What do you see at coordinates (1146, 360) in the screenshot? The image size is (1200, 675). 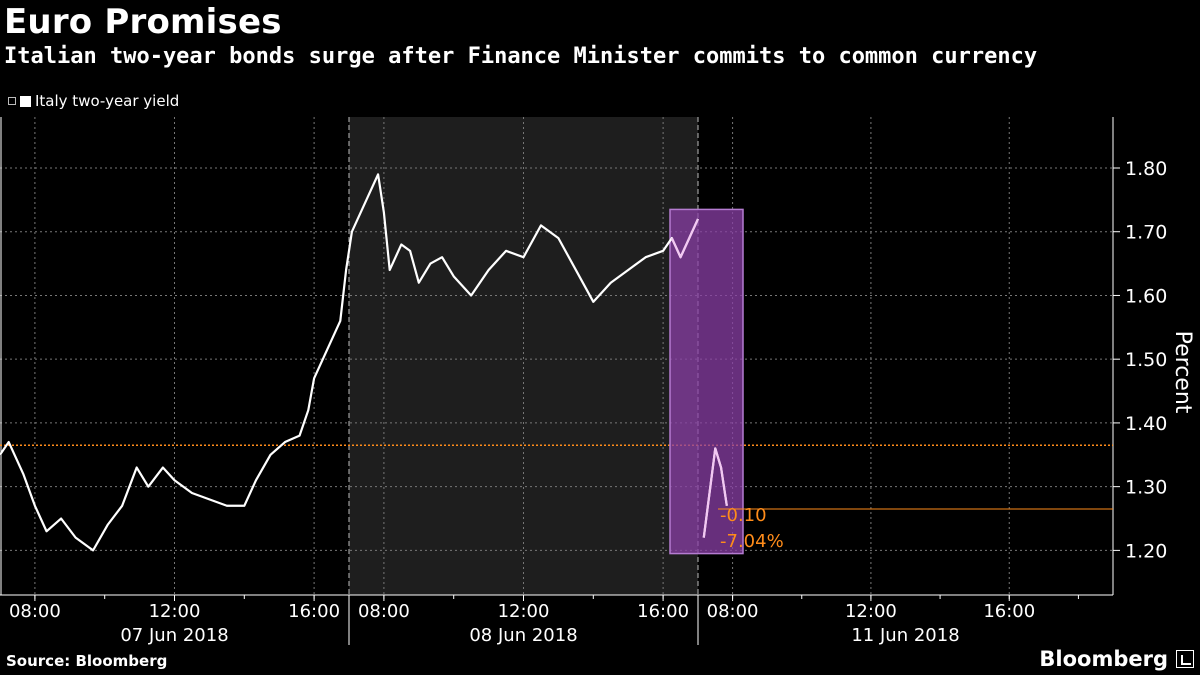 I see `y-tick-label: 1.50` at bounding box center [1146, 360].